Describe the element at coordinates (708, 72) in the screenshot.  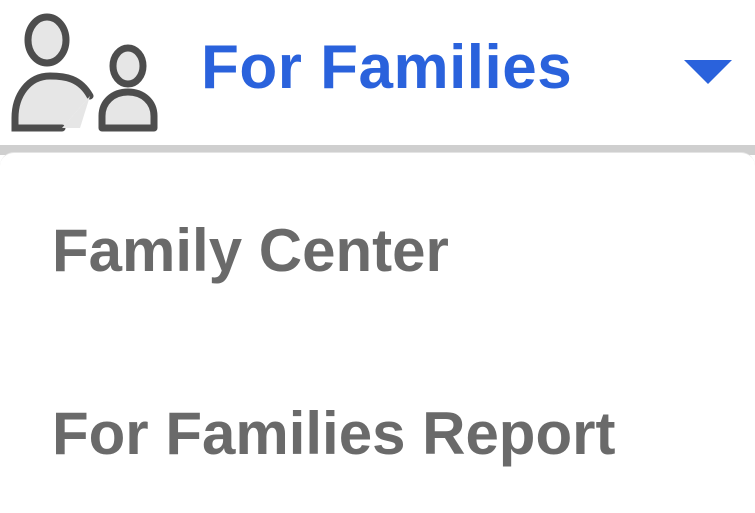
I see `caret-down-icon` at that location.